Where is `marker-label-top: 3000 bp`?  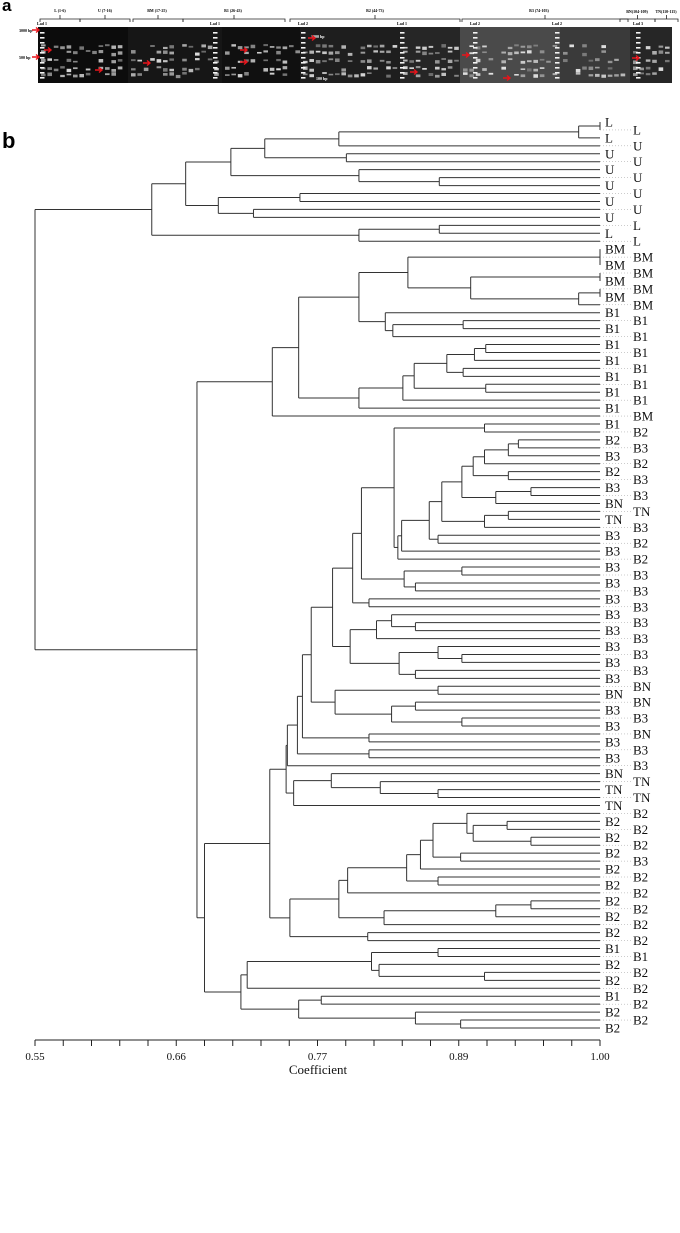 marker-label-top: 3000 bp is located at coordinates (26, 30).